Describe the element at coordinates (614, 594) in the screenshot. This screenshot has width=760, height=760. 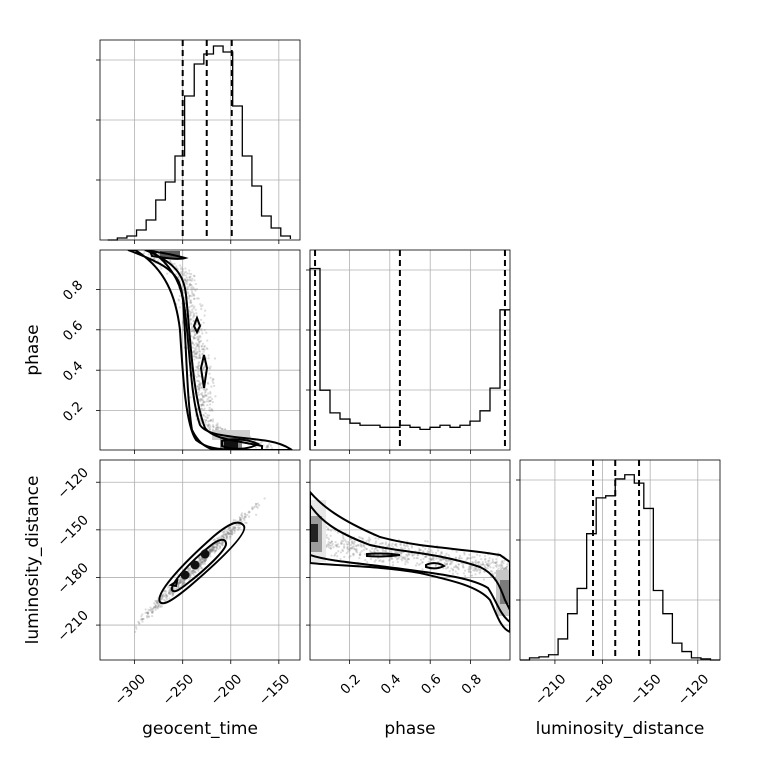
I see `ticks: −210 −180 −150 −120` at that location.